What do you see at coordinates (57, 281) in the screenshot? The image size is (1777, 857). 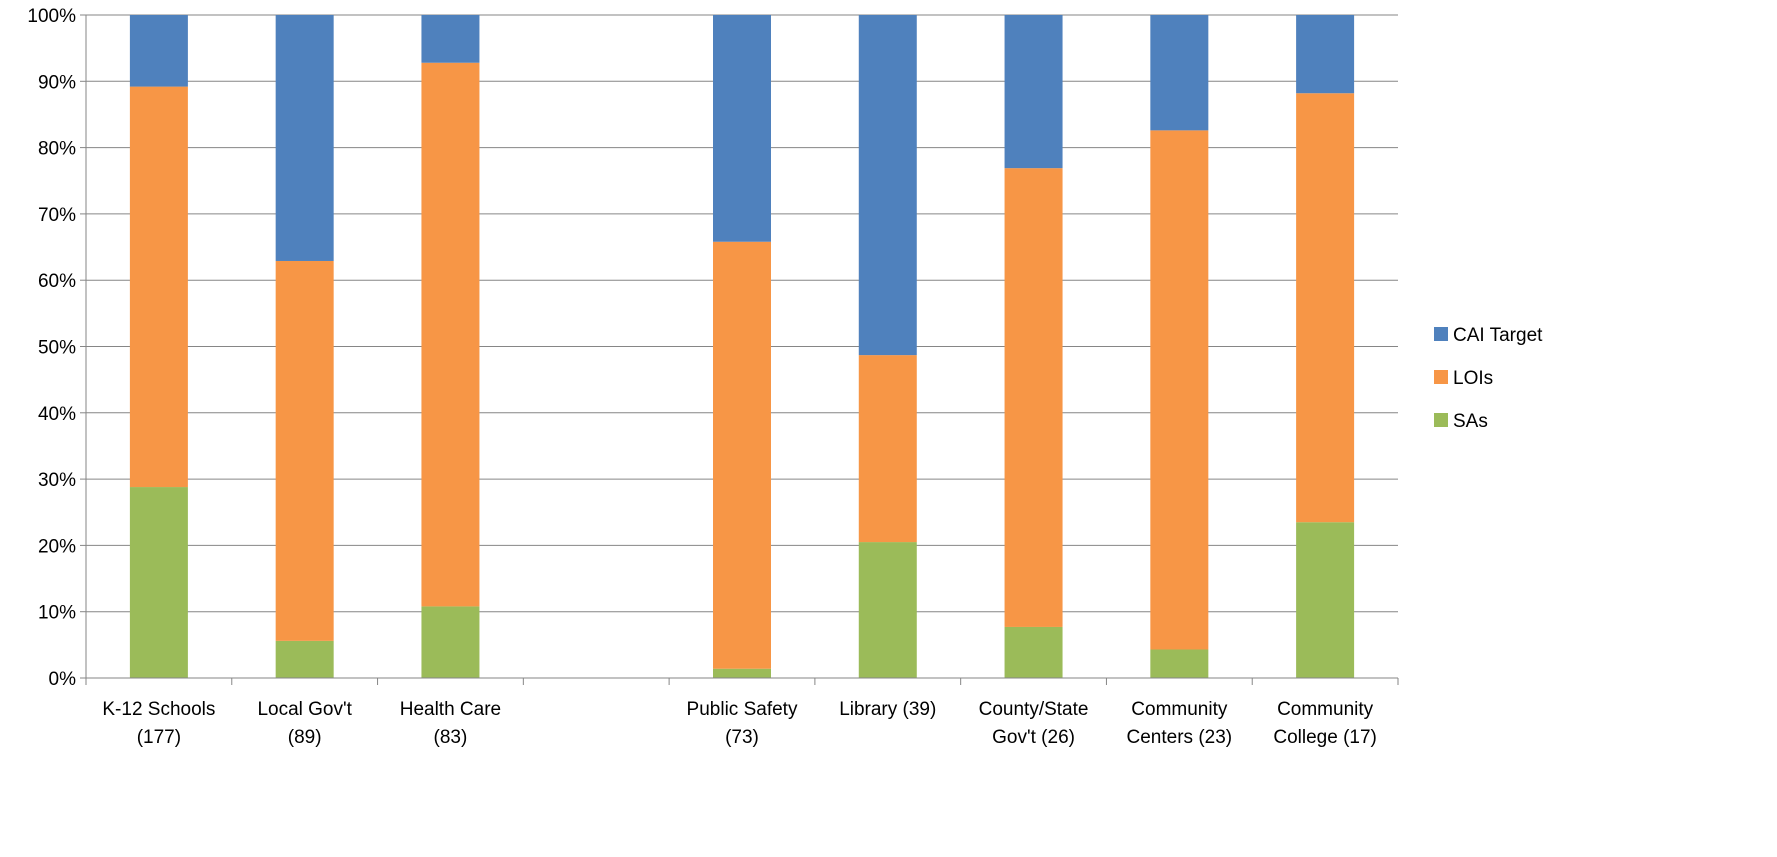 I see `y-tick-label: 60%` at bounding box center [57, 281].